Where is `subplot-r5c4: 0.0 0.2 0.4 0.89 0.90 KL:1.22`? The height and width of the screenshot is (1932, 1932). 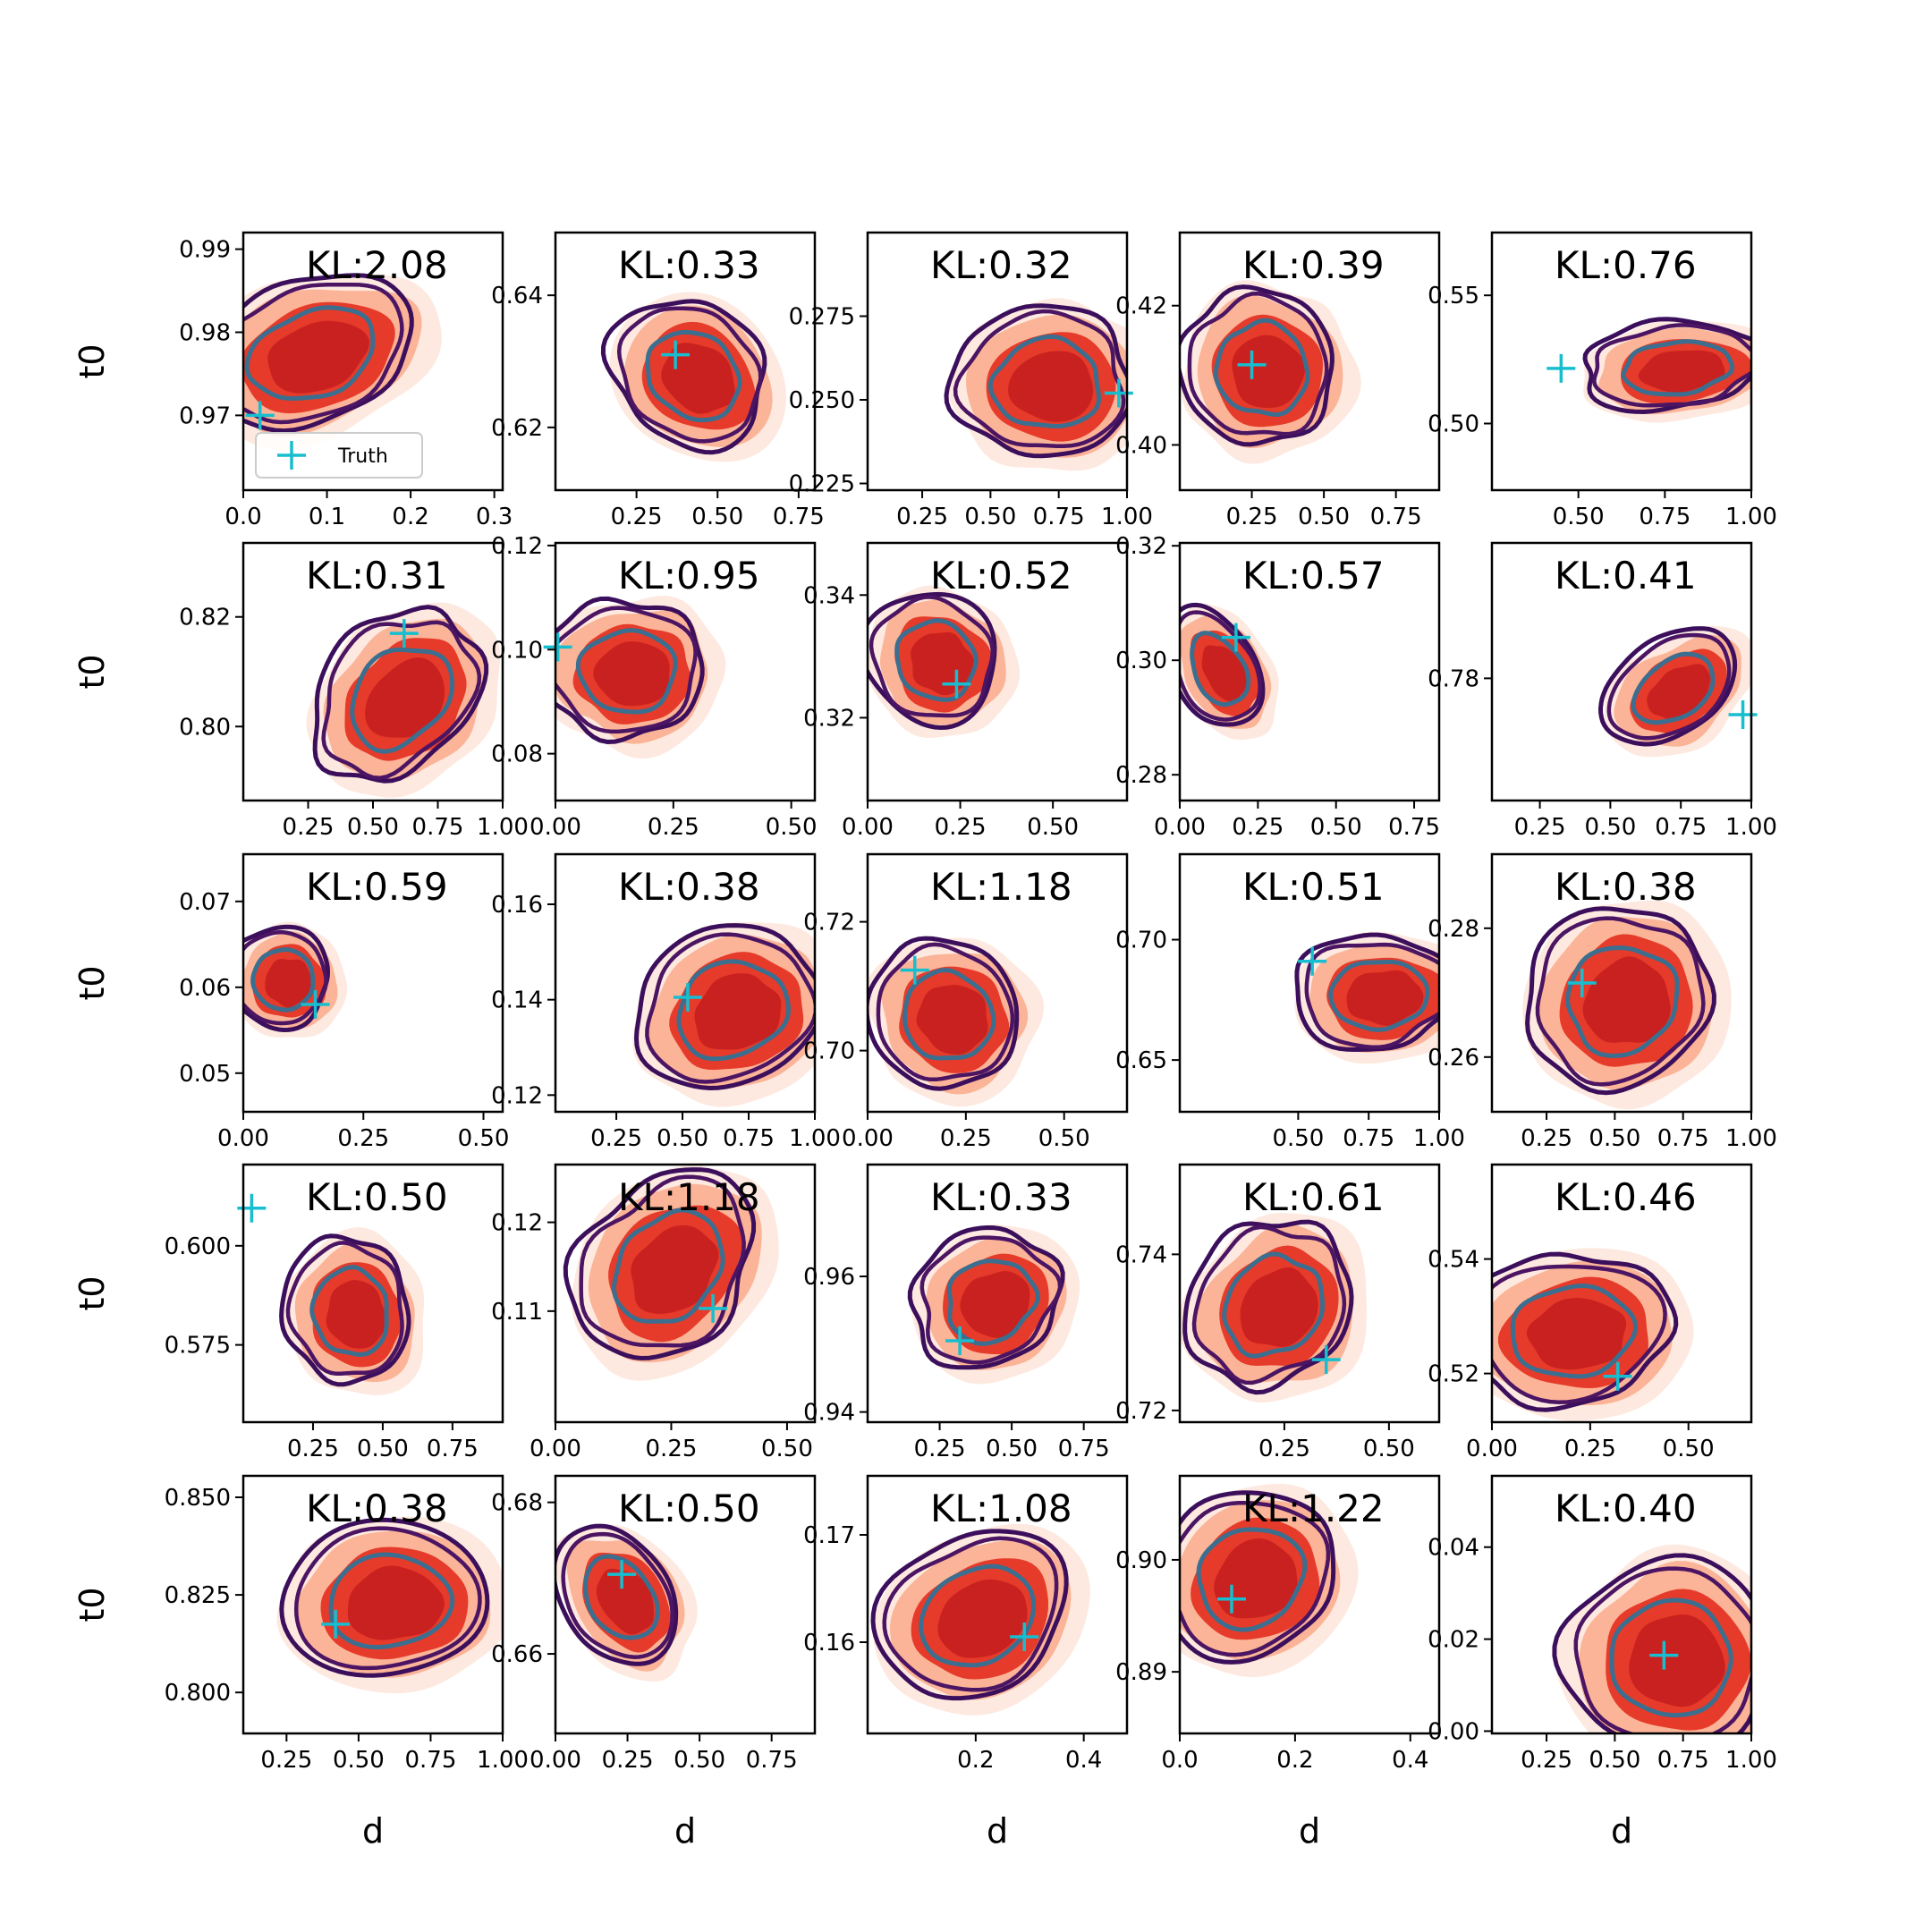 subplot-r5c4: 0.0 0.2 0.4 0.89 0.90 KL:1.22 is located at coordinates (1278, 1624).